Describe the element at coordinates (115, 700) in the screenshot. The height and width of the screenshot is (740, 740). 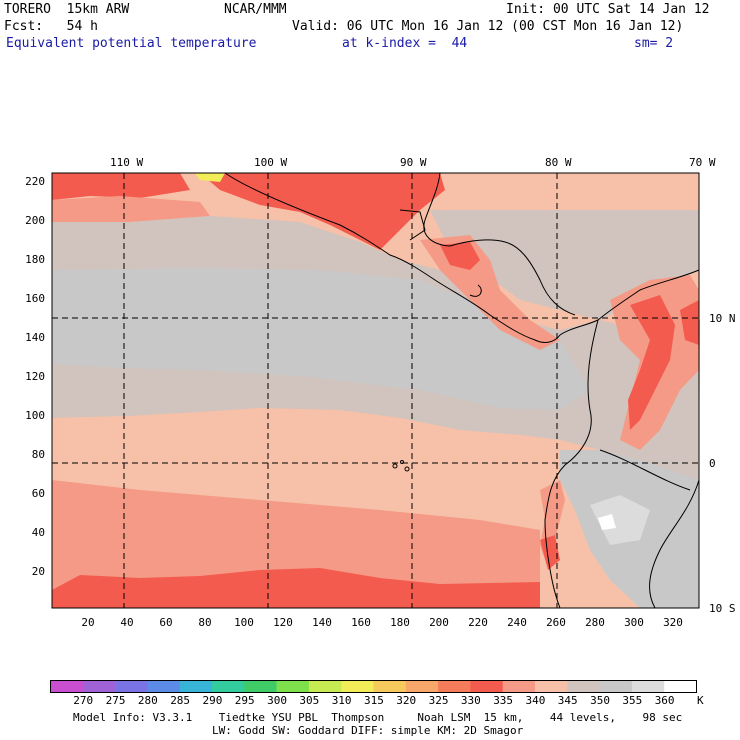
I see `colorbar-level-label: 275` at that location.